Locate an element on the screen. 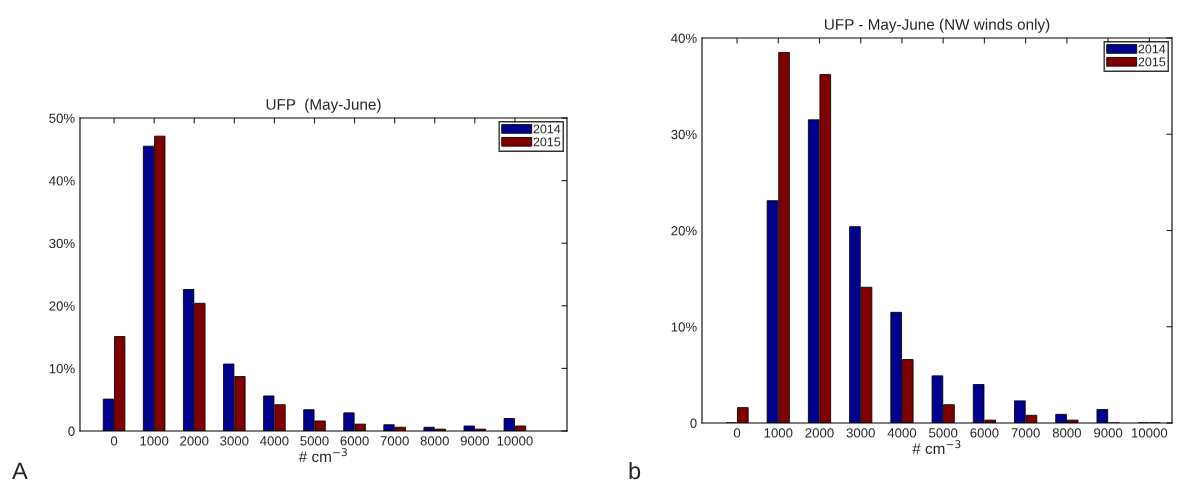  text: A is located at coordinates (20, 470).